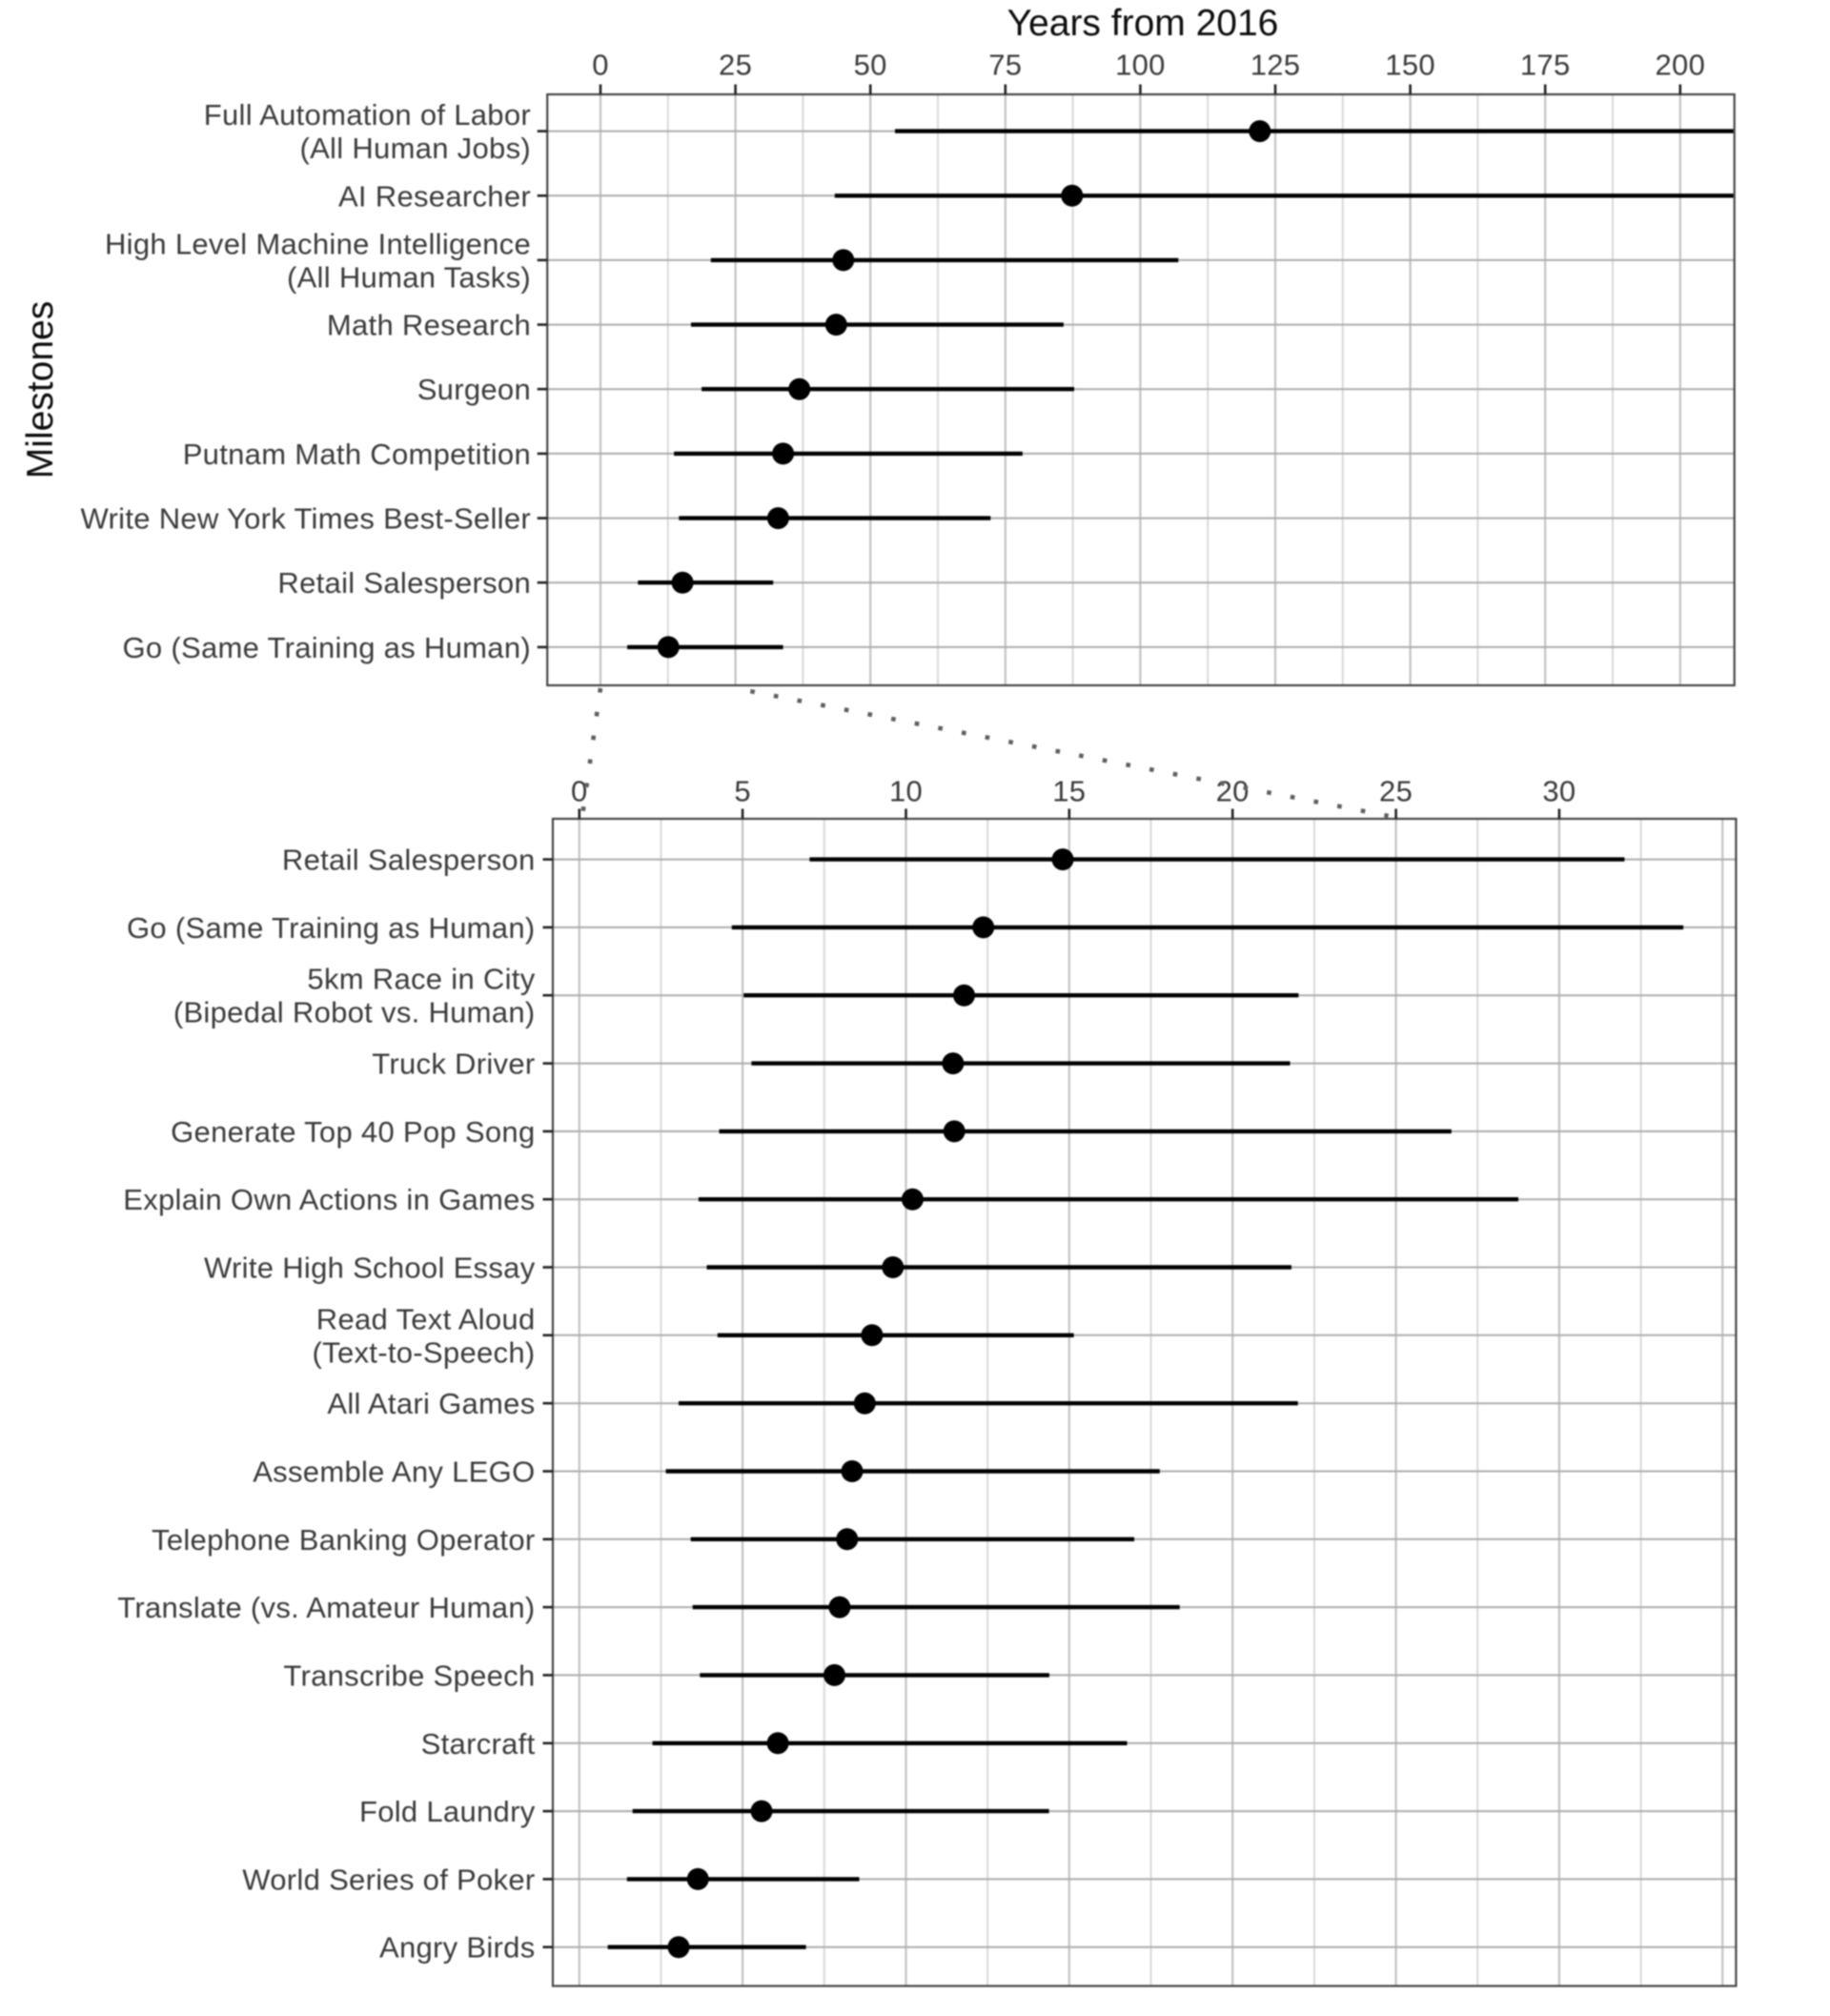 This screenshot has height=2016, width=1830. I want to click on svg-text: Math Research, so click(429, 325).